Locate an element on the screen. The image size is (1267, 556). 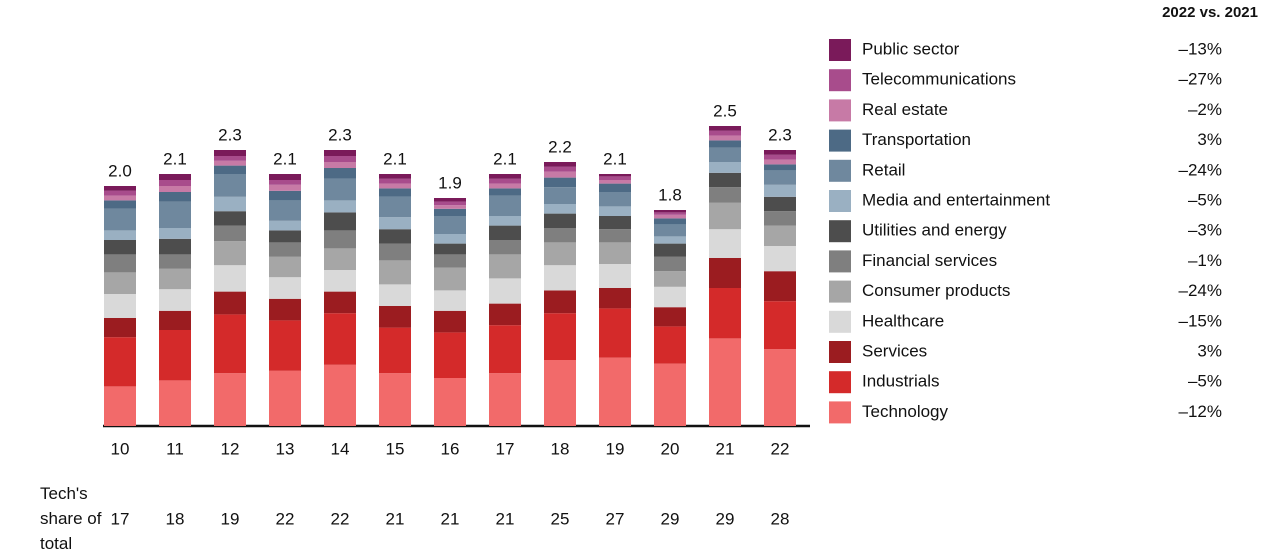
share-value: 29 is located at coordinates (670, 518).